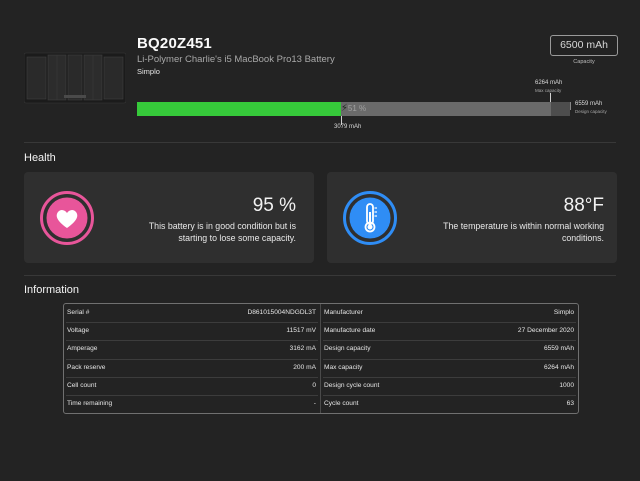  What do you see at coordinates (343, 367) in the screenshot?
I see `row-key: Max capacity` at bounding box center [343, 367].